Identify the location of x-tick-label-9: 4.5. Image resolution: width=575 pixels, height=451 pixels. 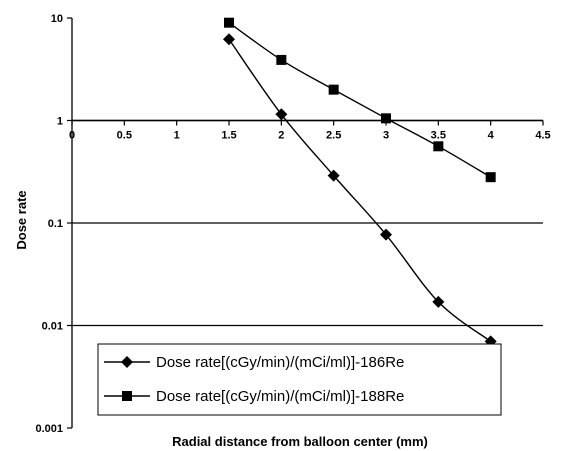
(542, 136).